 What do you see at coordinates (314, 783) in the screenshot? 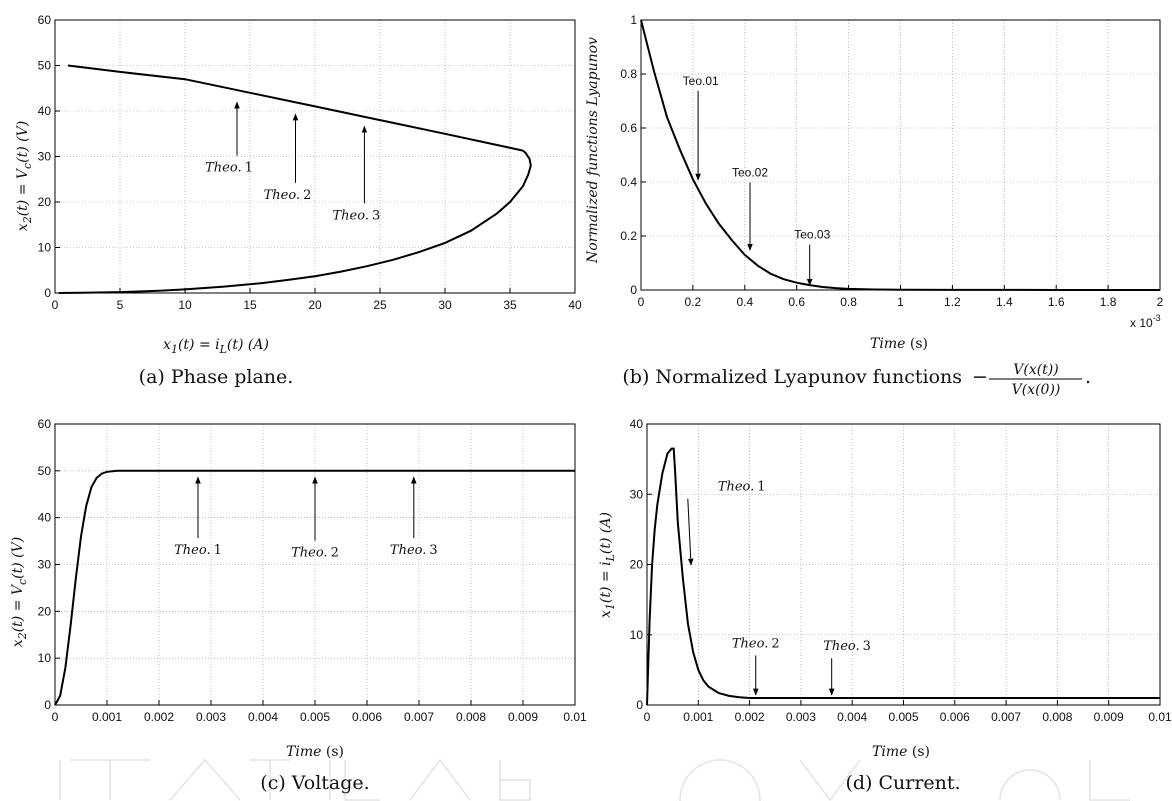
I see `caption: (c) Voltage.` at bounding box center [314, 783].